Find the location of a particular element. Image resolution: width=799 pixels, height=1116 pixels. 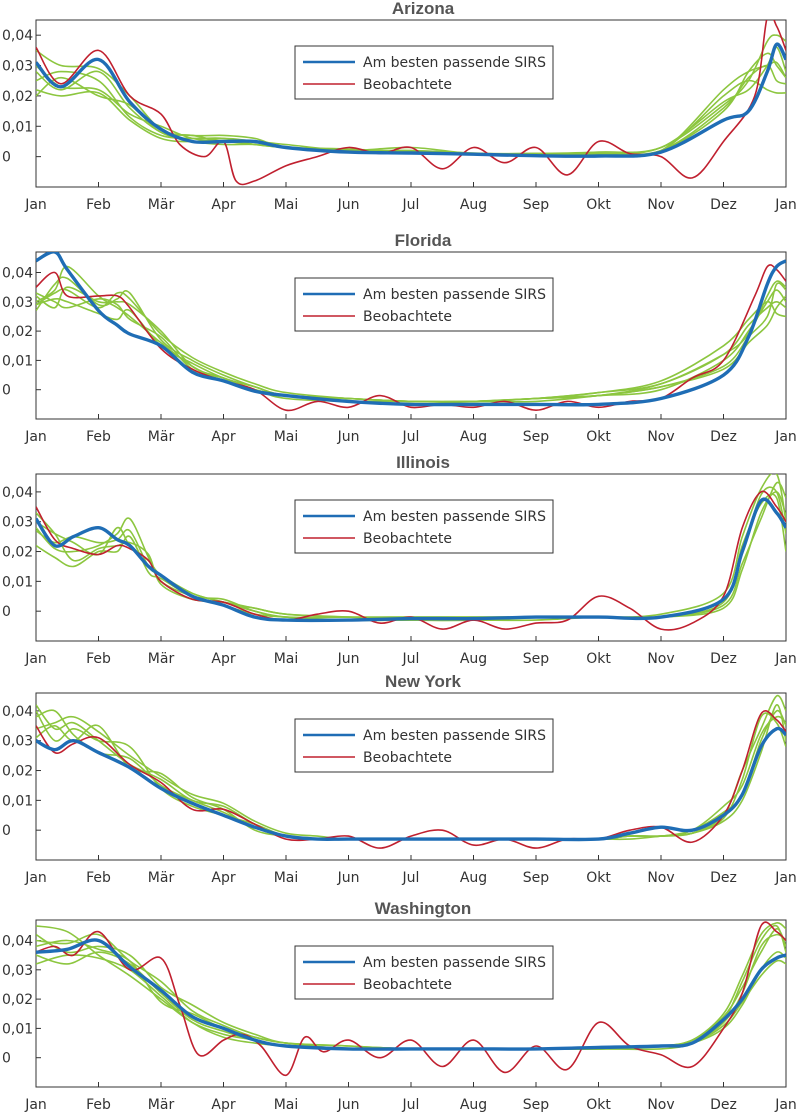

ensemble-line is located at coordinates (411, 555).